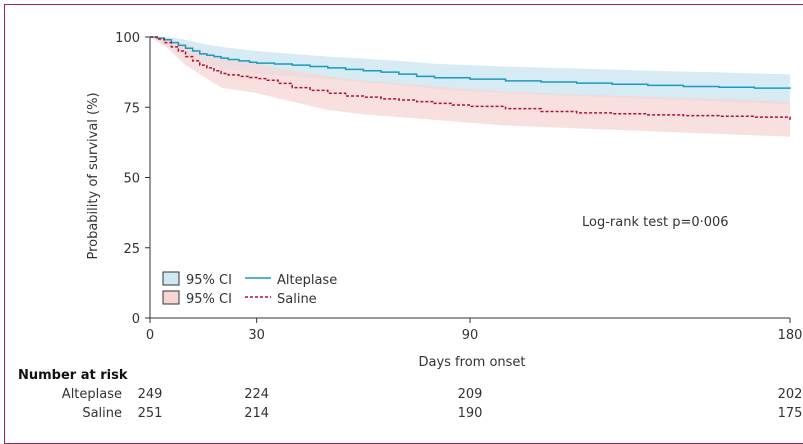 This screenshot has height=444, width=803. Describe the element at coordinates (256, 394) in the screenshot. I see `risk-value-alteplase-30: 224` at that location.